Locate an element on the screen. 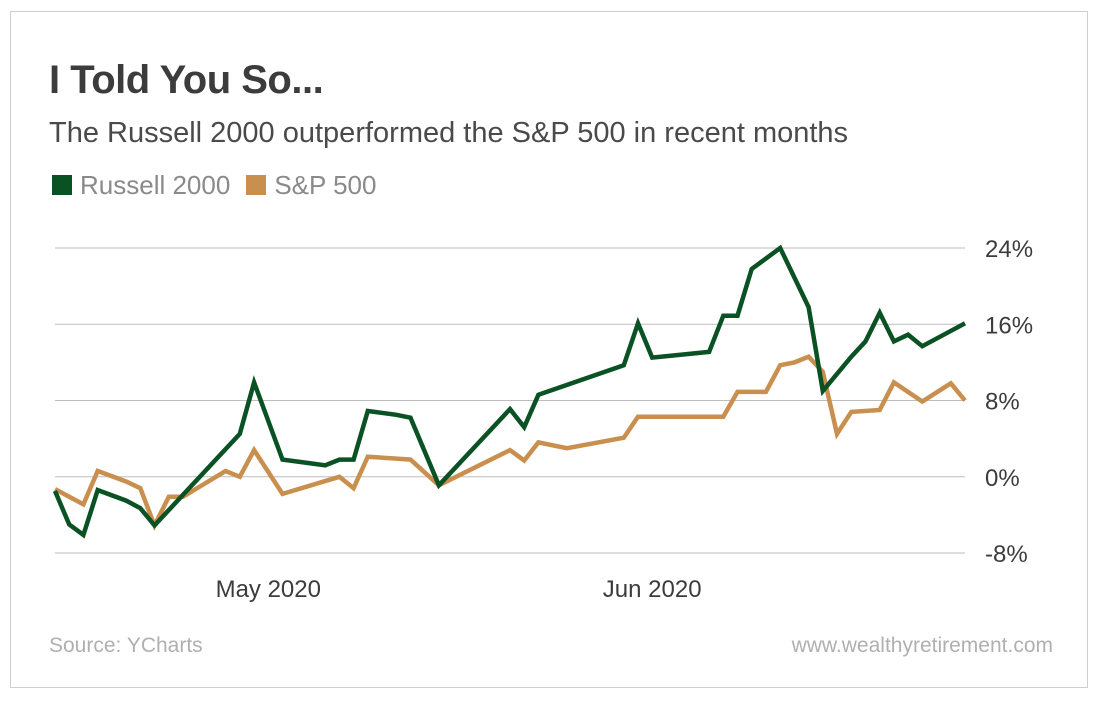  legend-item-sp500: S&P 500 is located at coordinates (311, 185).